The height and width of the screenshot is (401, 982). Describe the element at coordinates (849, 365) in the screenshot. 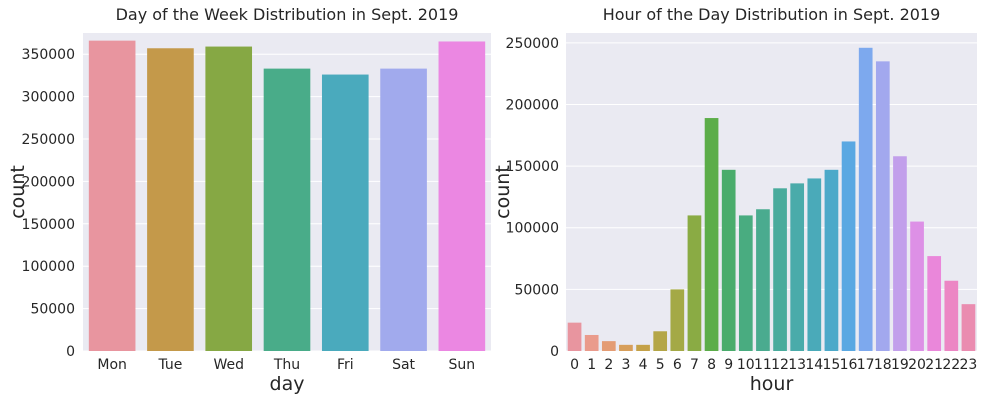

I see `x-tick-label: 16` at that location.